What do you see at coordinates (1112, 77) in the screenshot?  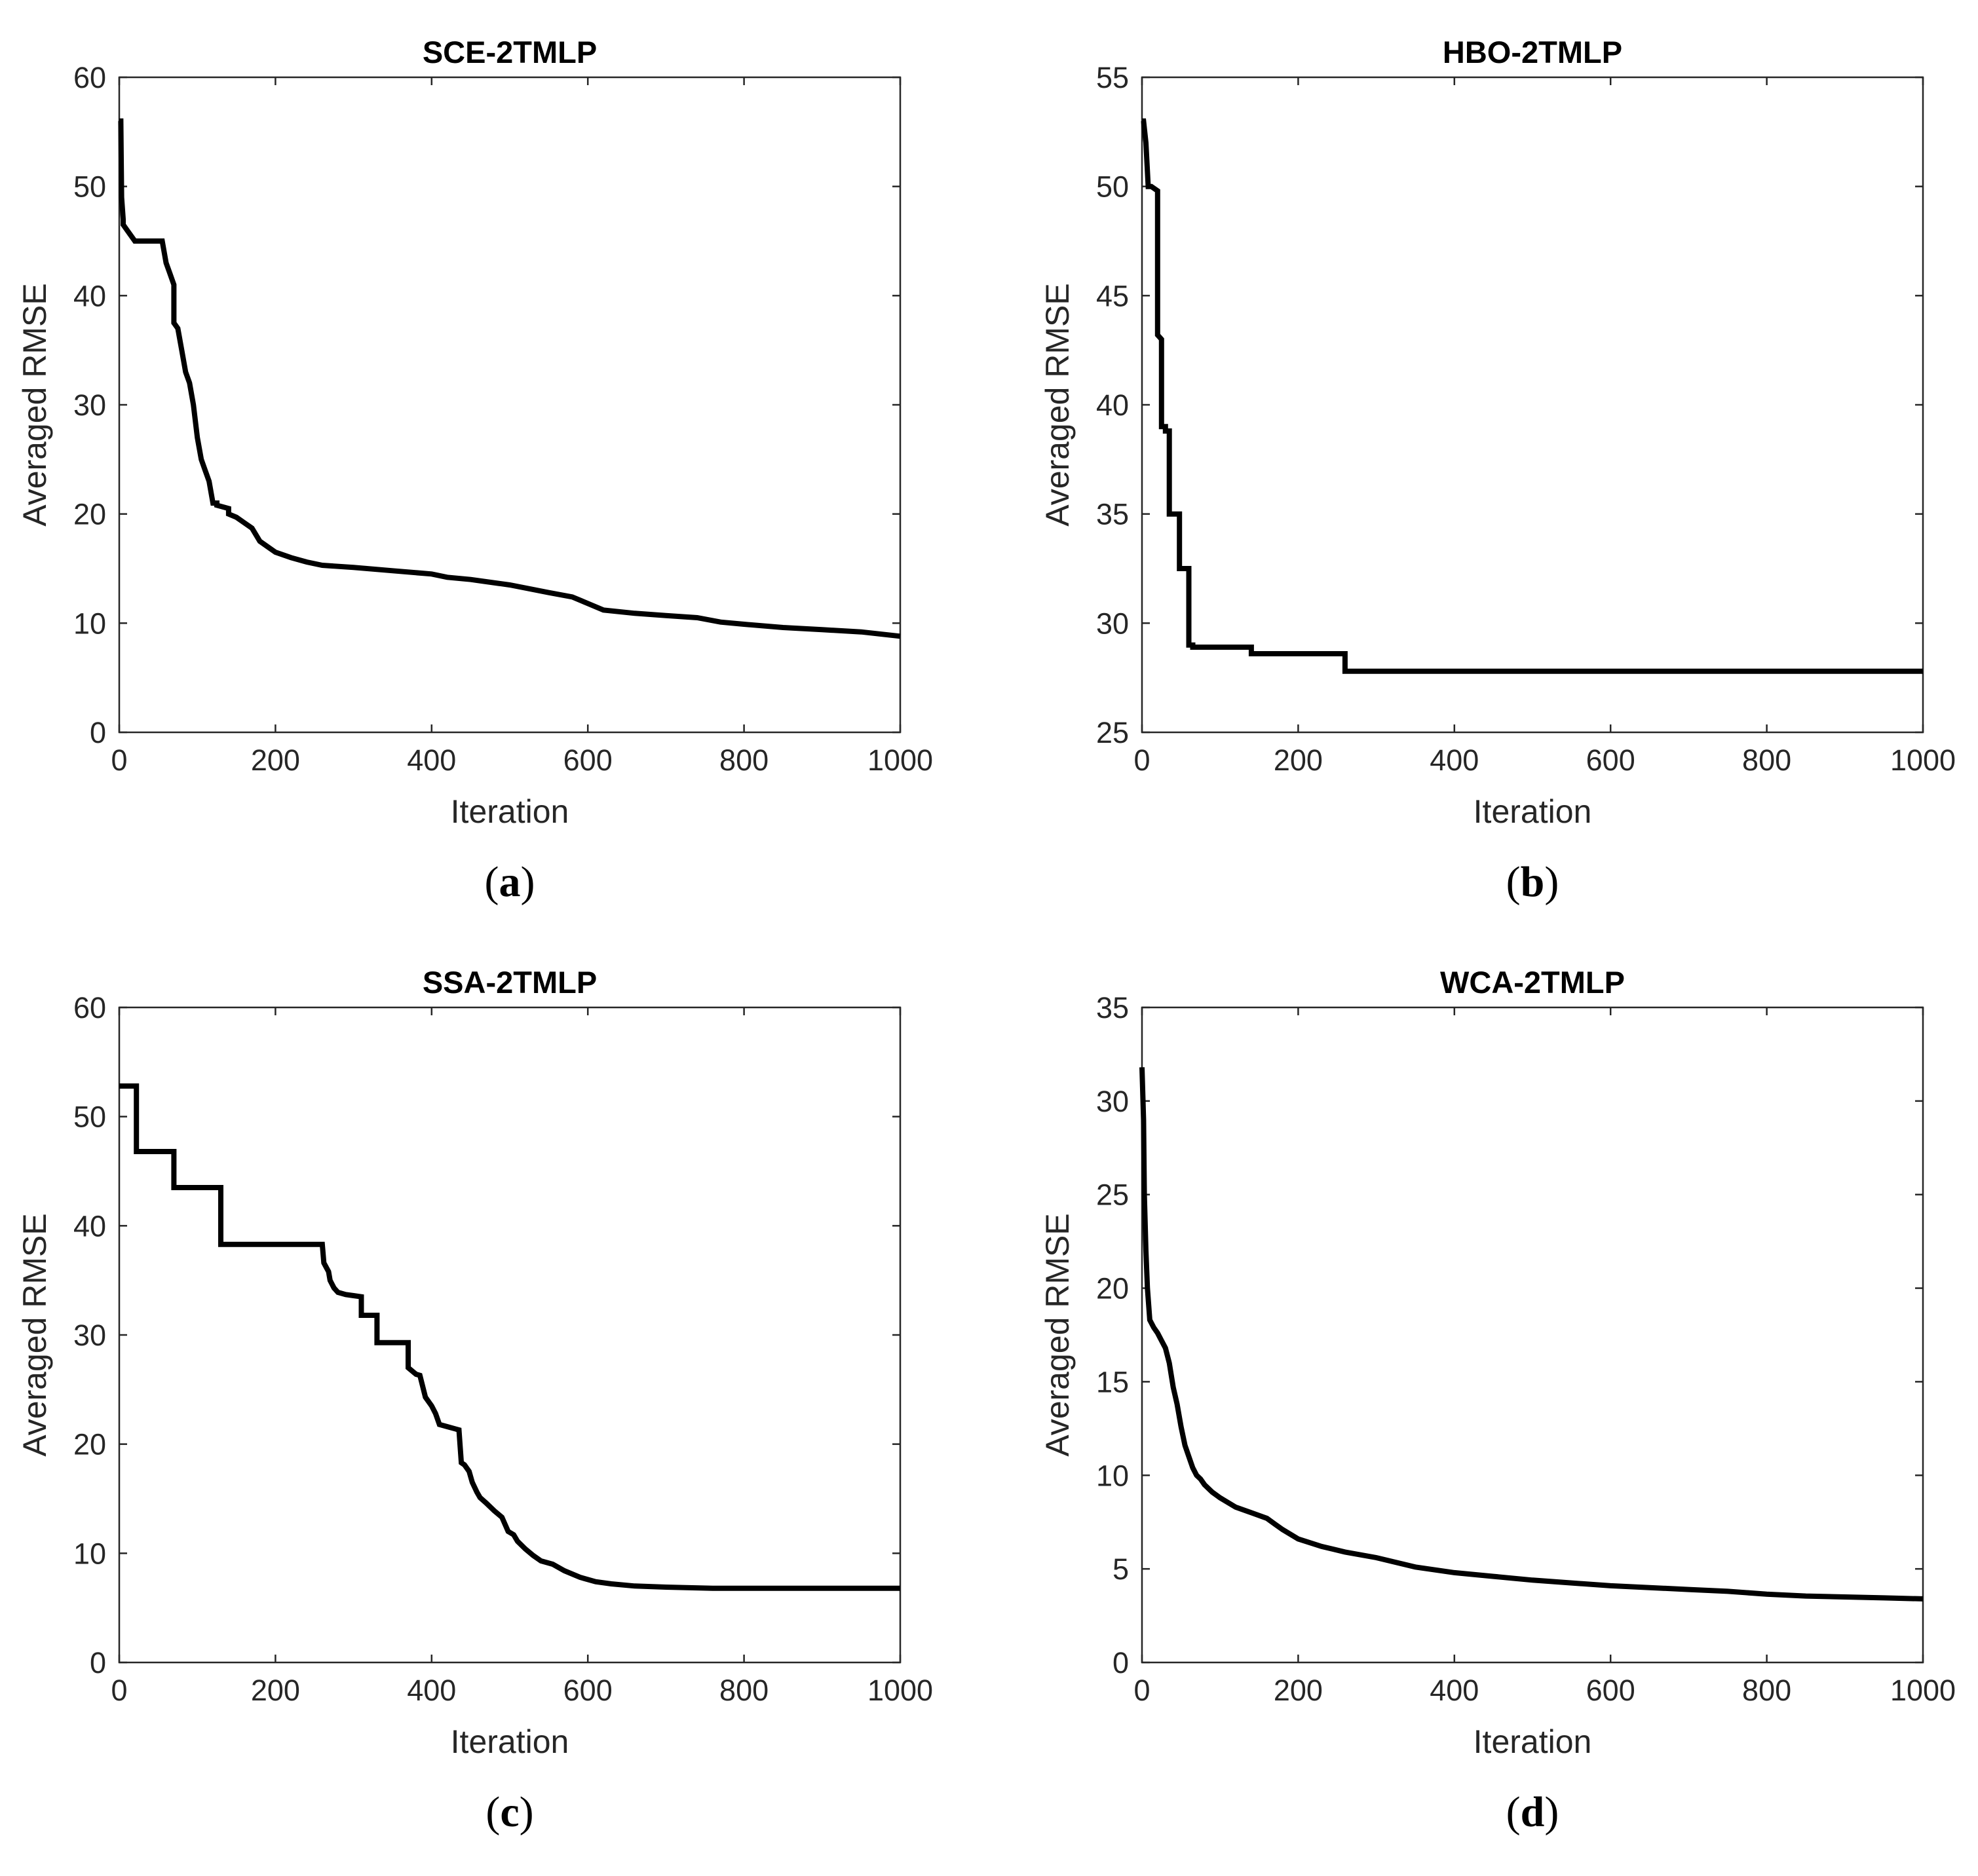 I see `y-tick-label: 55` at bounding box center [1112, 77].